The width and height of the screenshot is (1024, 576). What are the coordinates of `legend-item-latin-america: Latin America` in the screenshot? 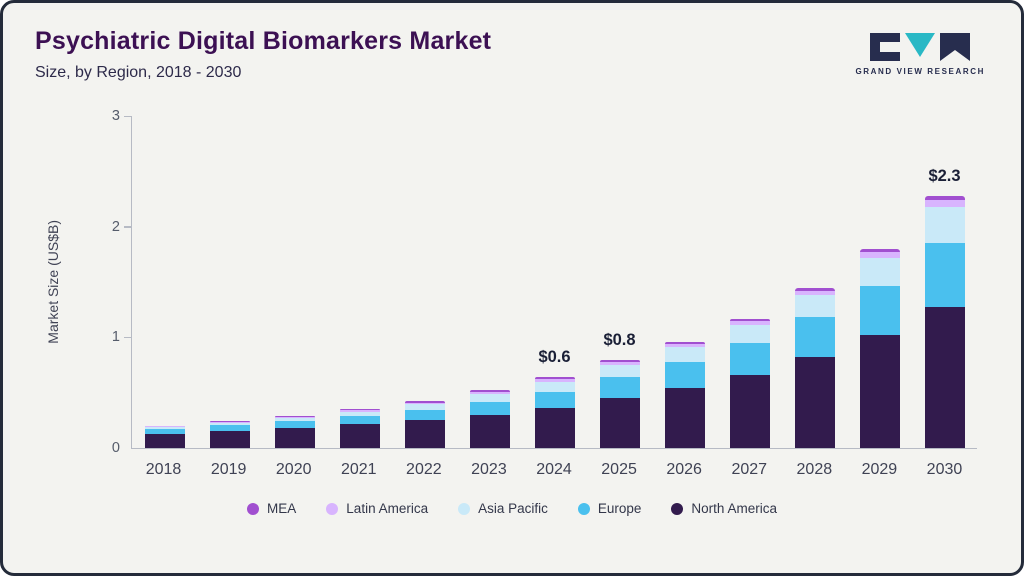 It's located at (377, 508).